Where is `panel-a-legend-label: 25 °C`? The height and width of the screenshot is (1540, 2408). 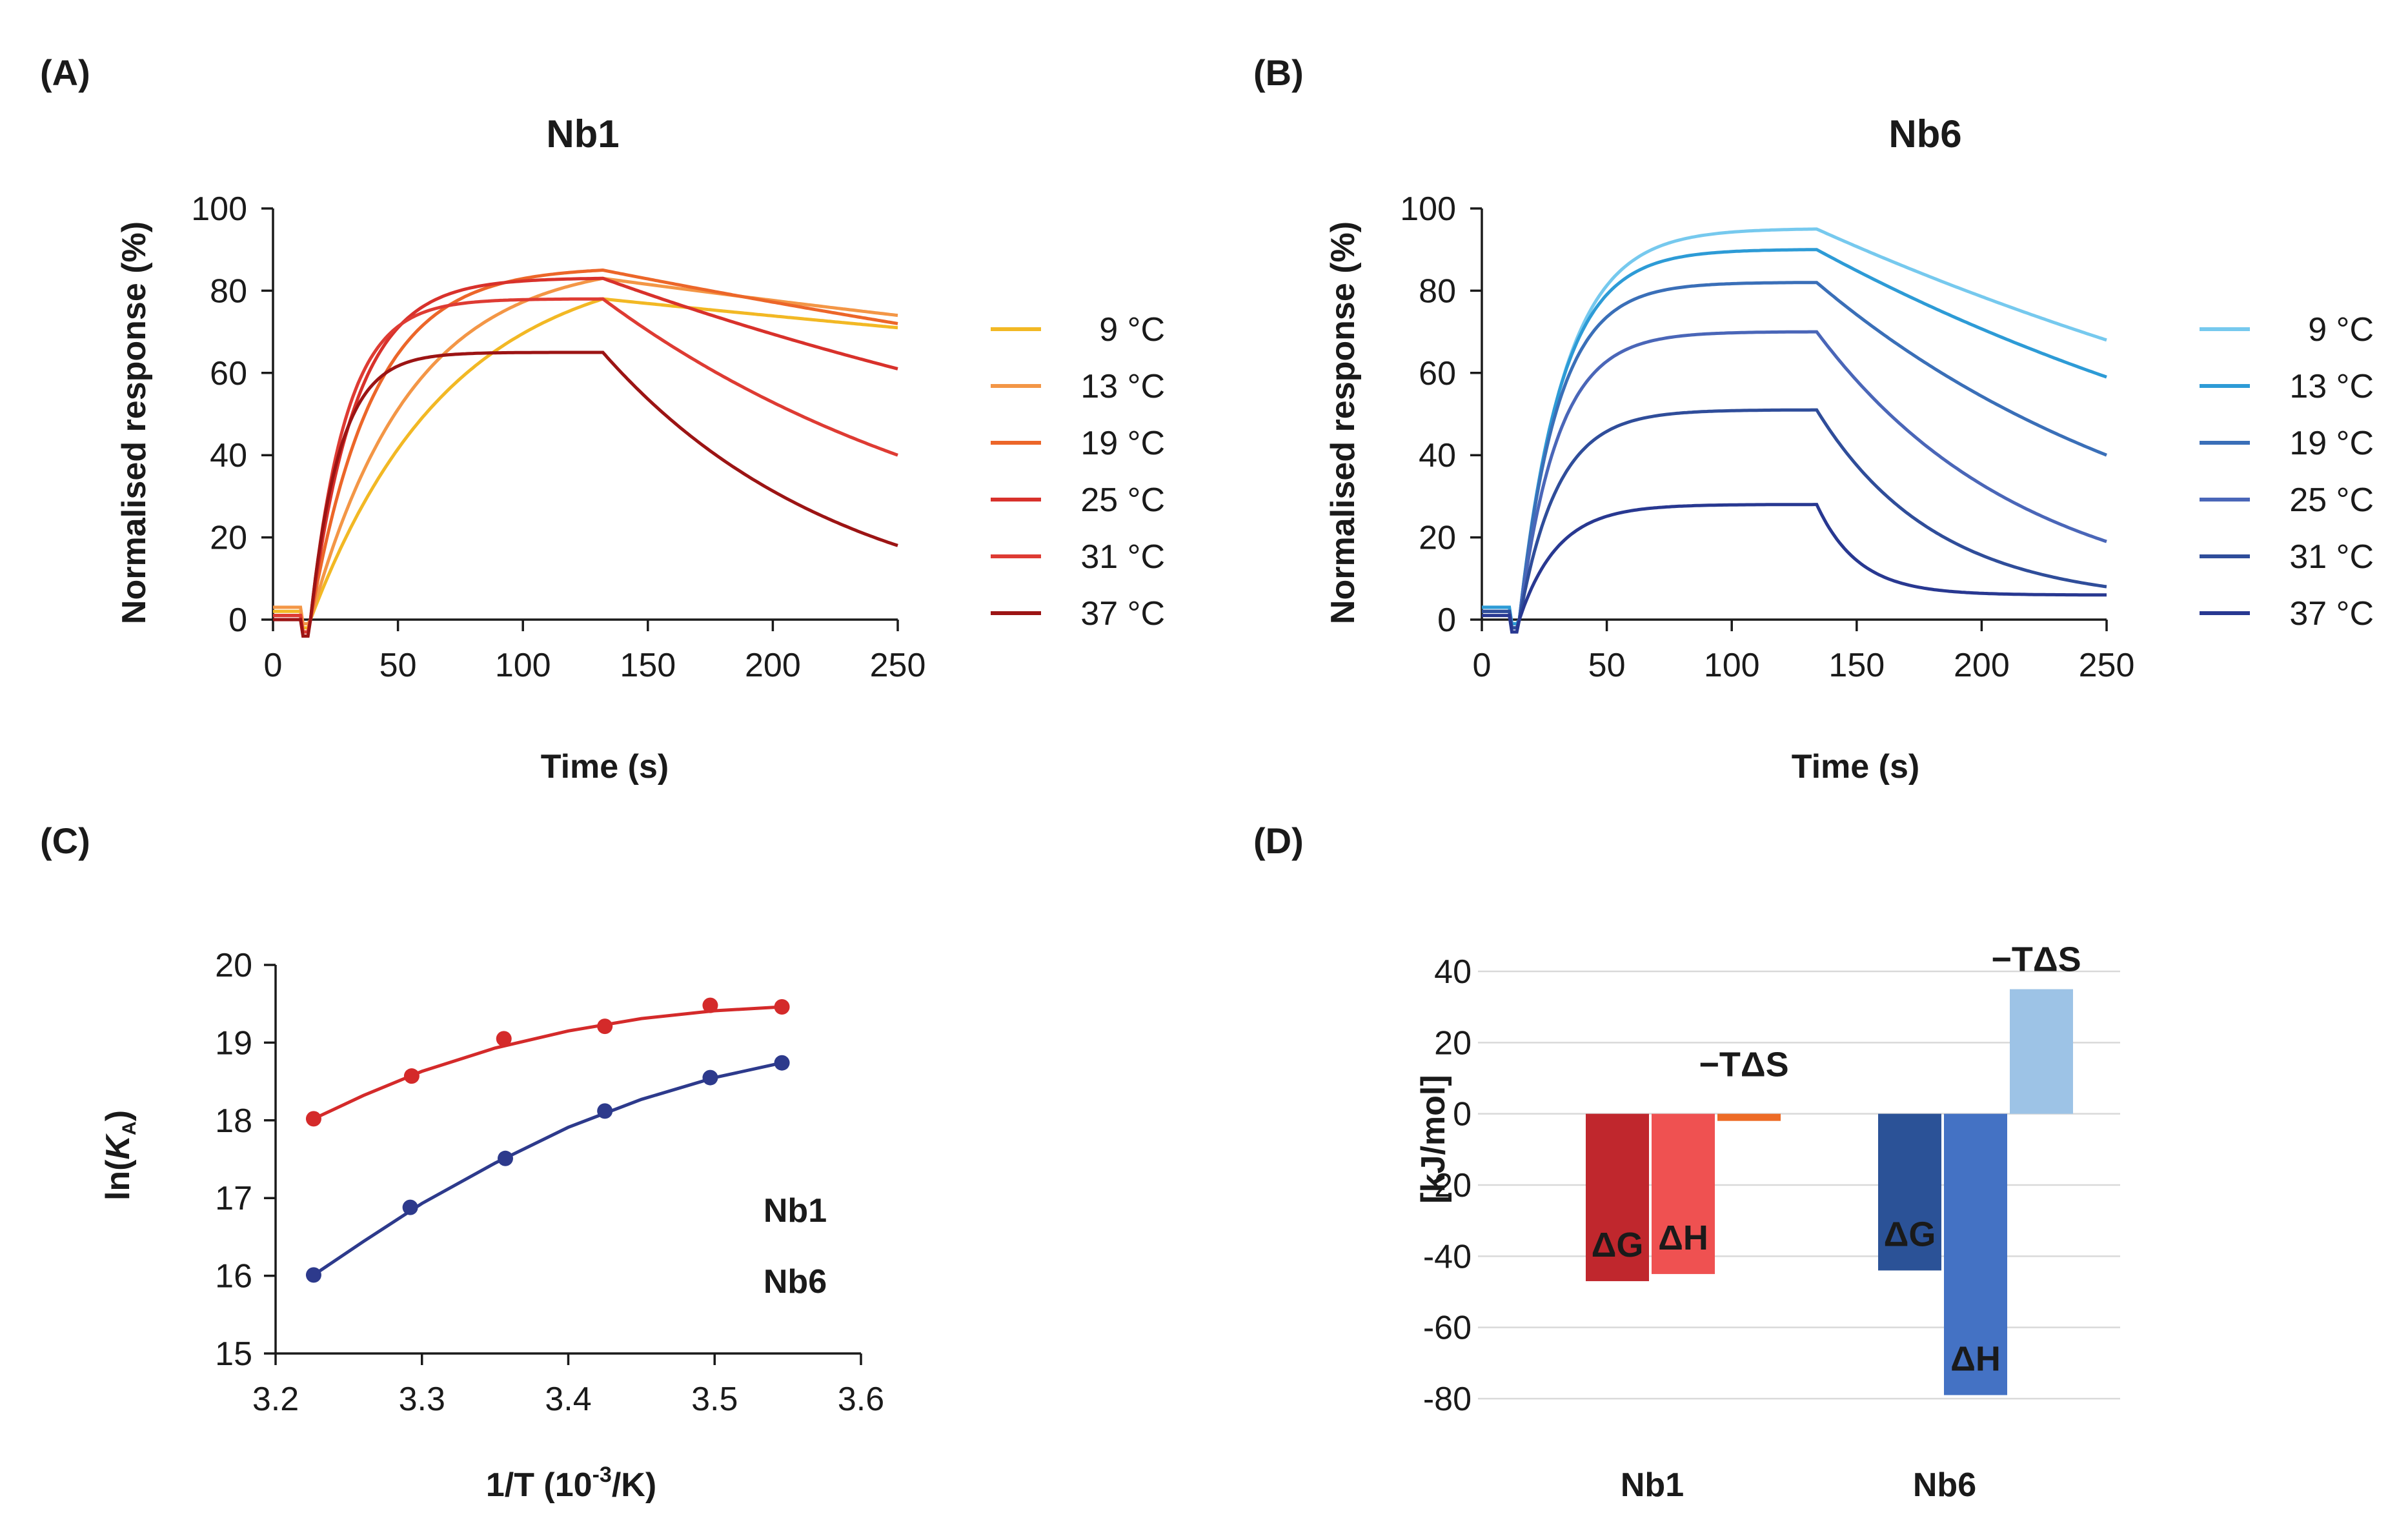
panel-a-legend-label: 25 °C is located at coordinates (1122, 500).